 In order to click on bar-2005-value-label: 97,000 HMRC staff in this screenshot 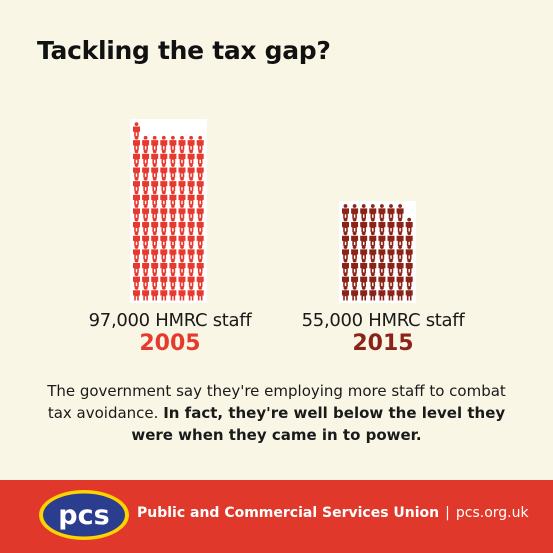, I will do `click(170, 320)`.